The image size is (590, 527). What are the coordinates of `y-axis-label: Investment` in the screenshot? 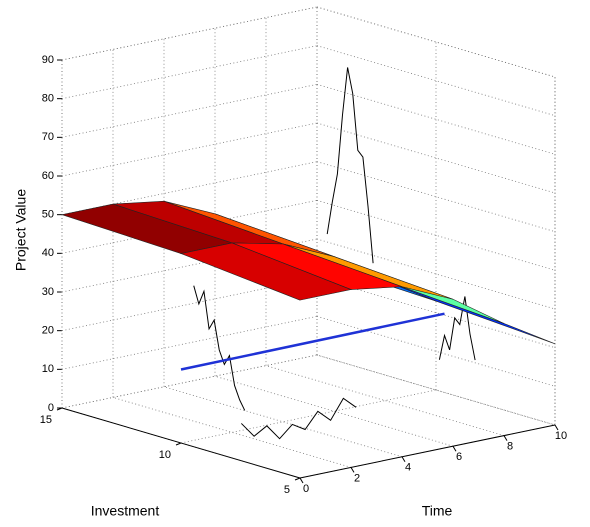 It's located at (125, 511).